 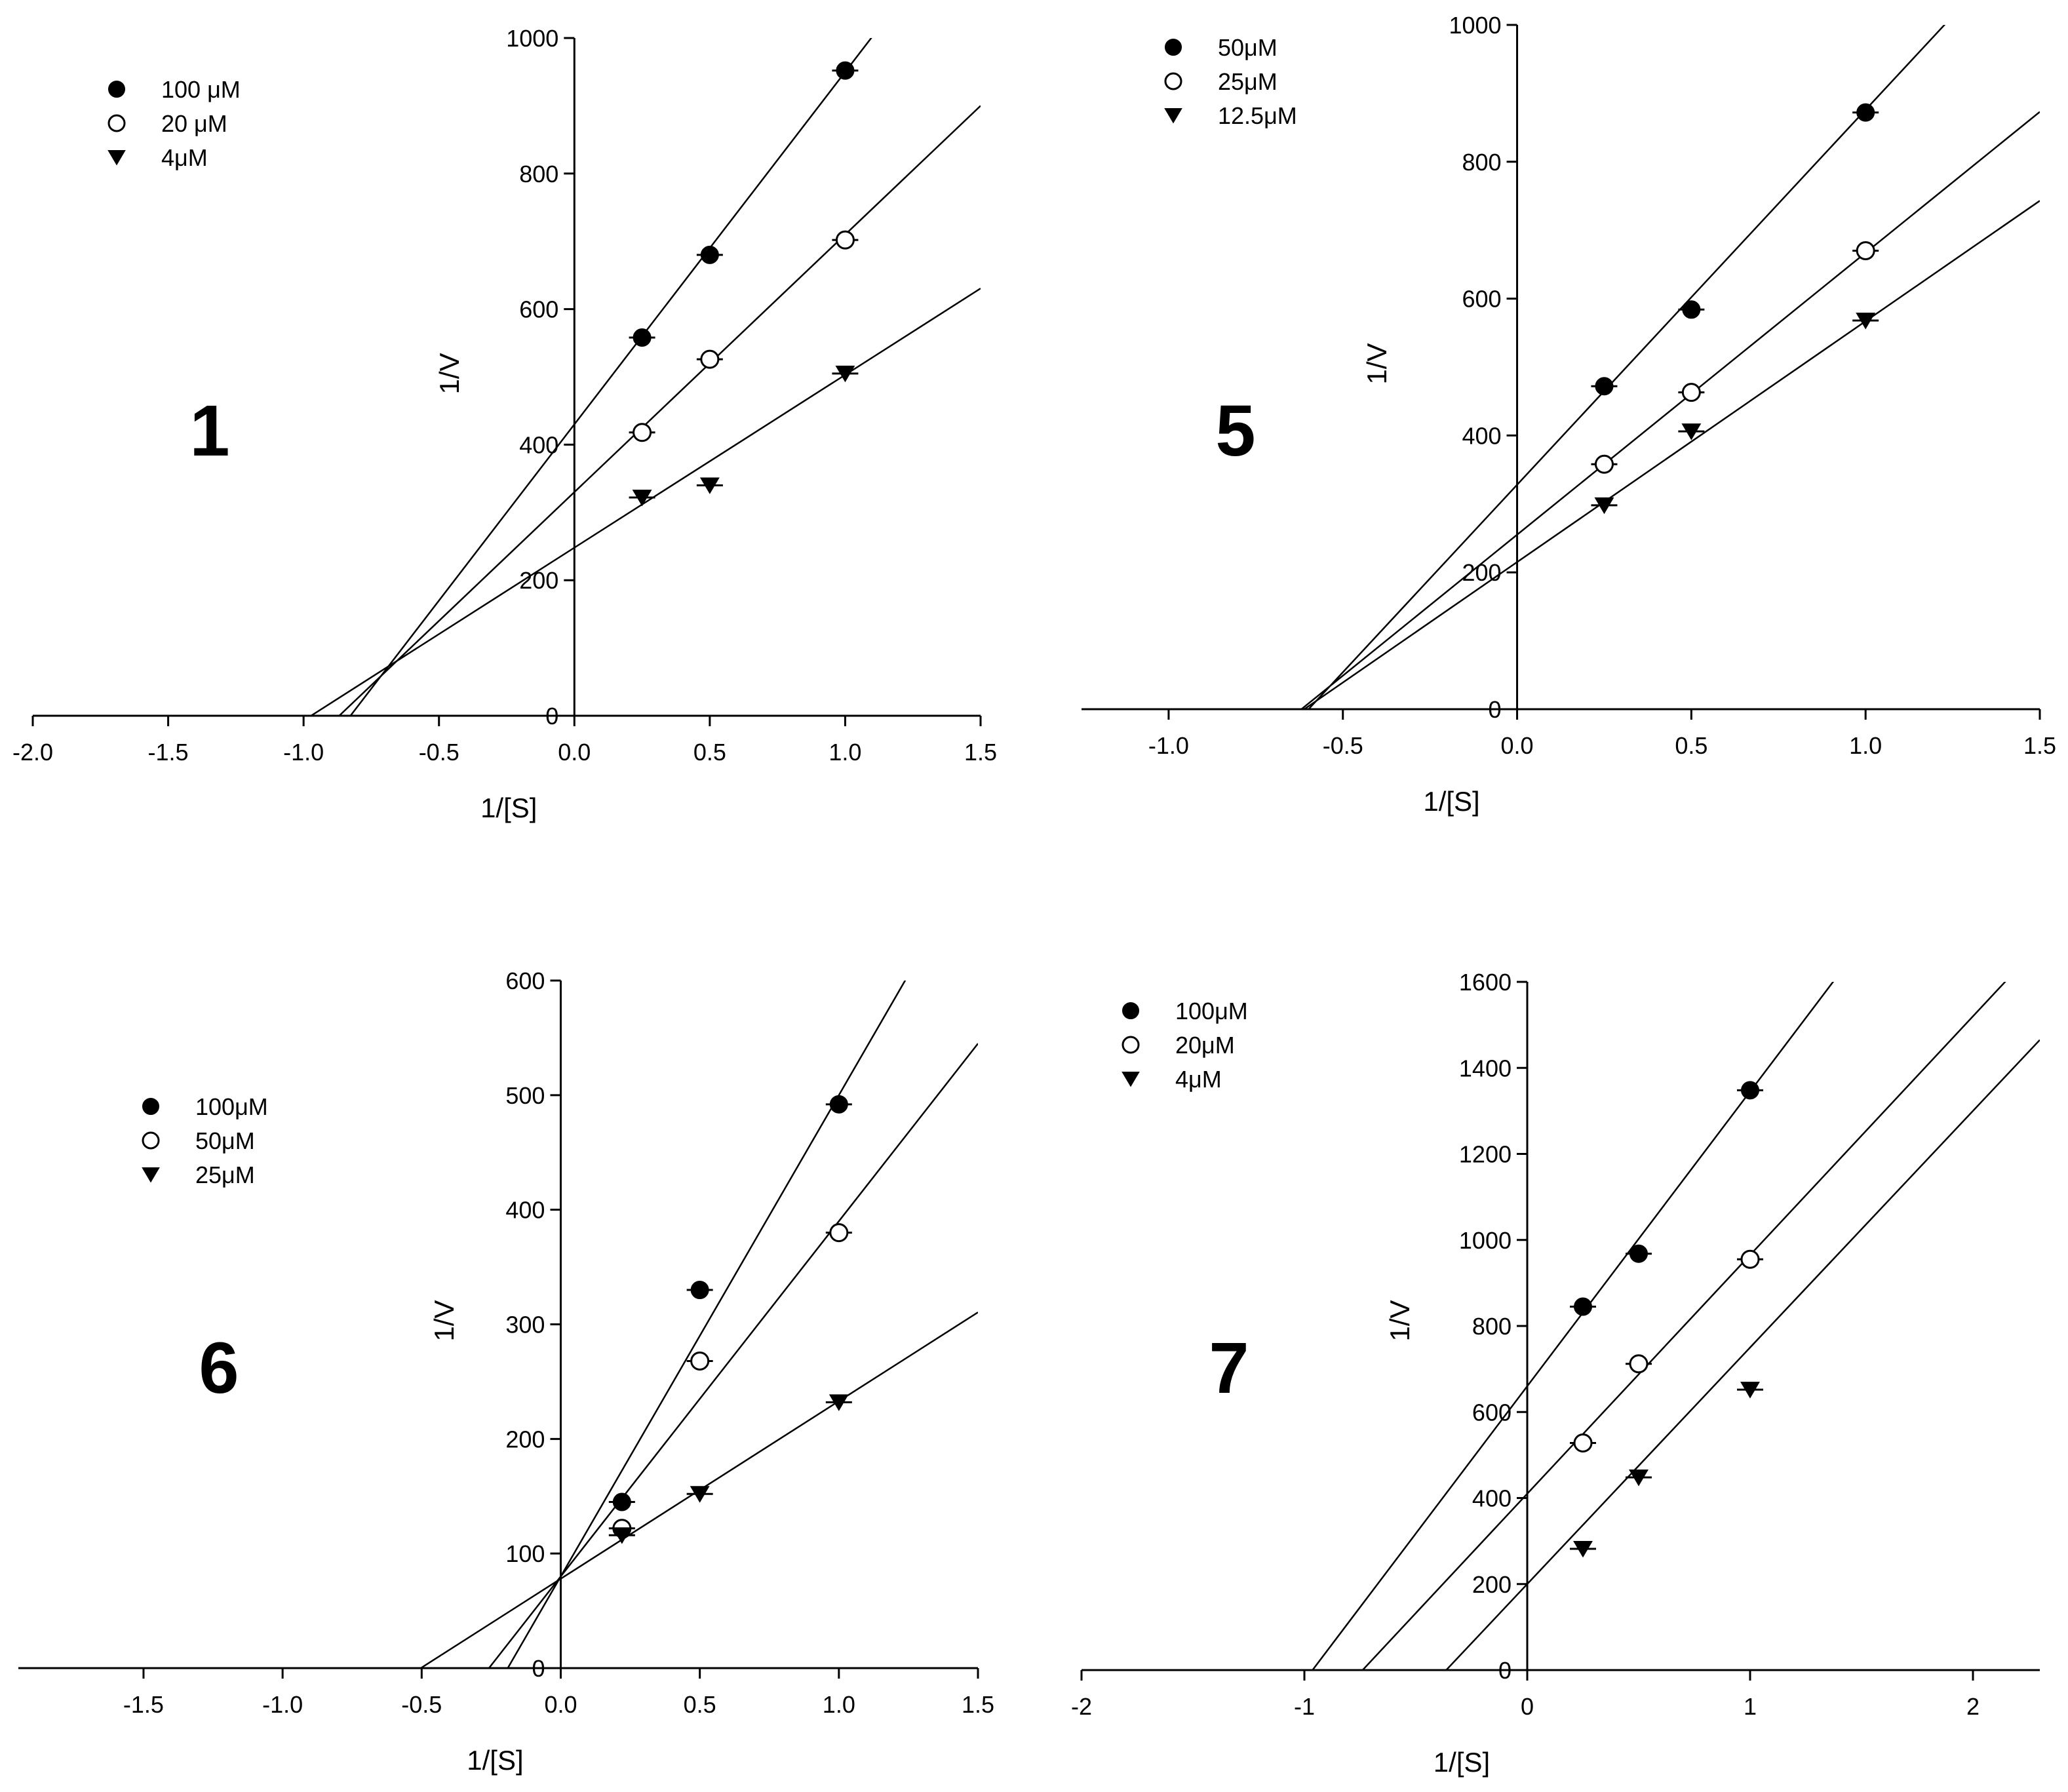 What do you see at coordinates (1248, 81) in the screenshot?
I see `legend-label-2: 25μM` at bounding box center [1248, 81].